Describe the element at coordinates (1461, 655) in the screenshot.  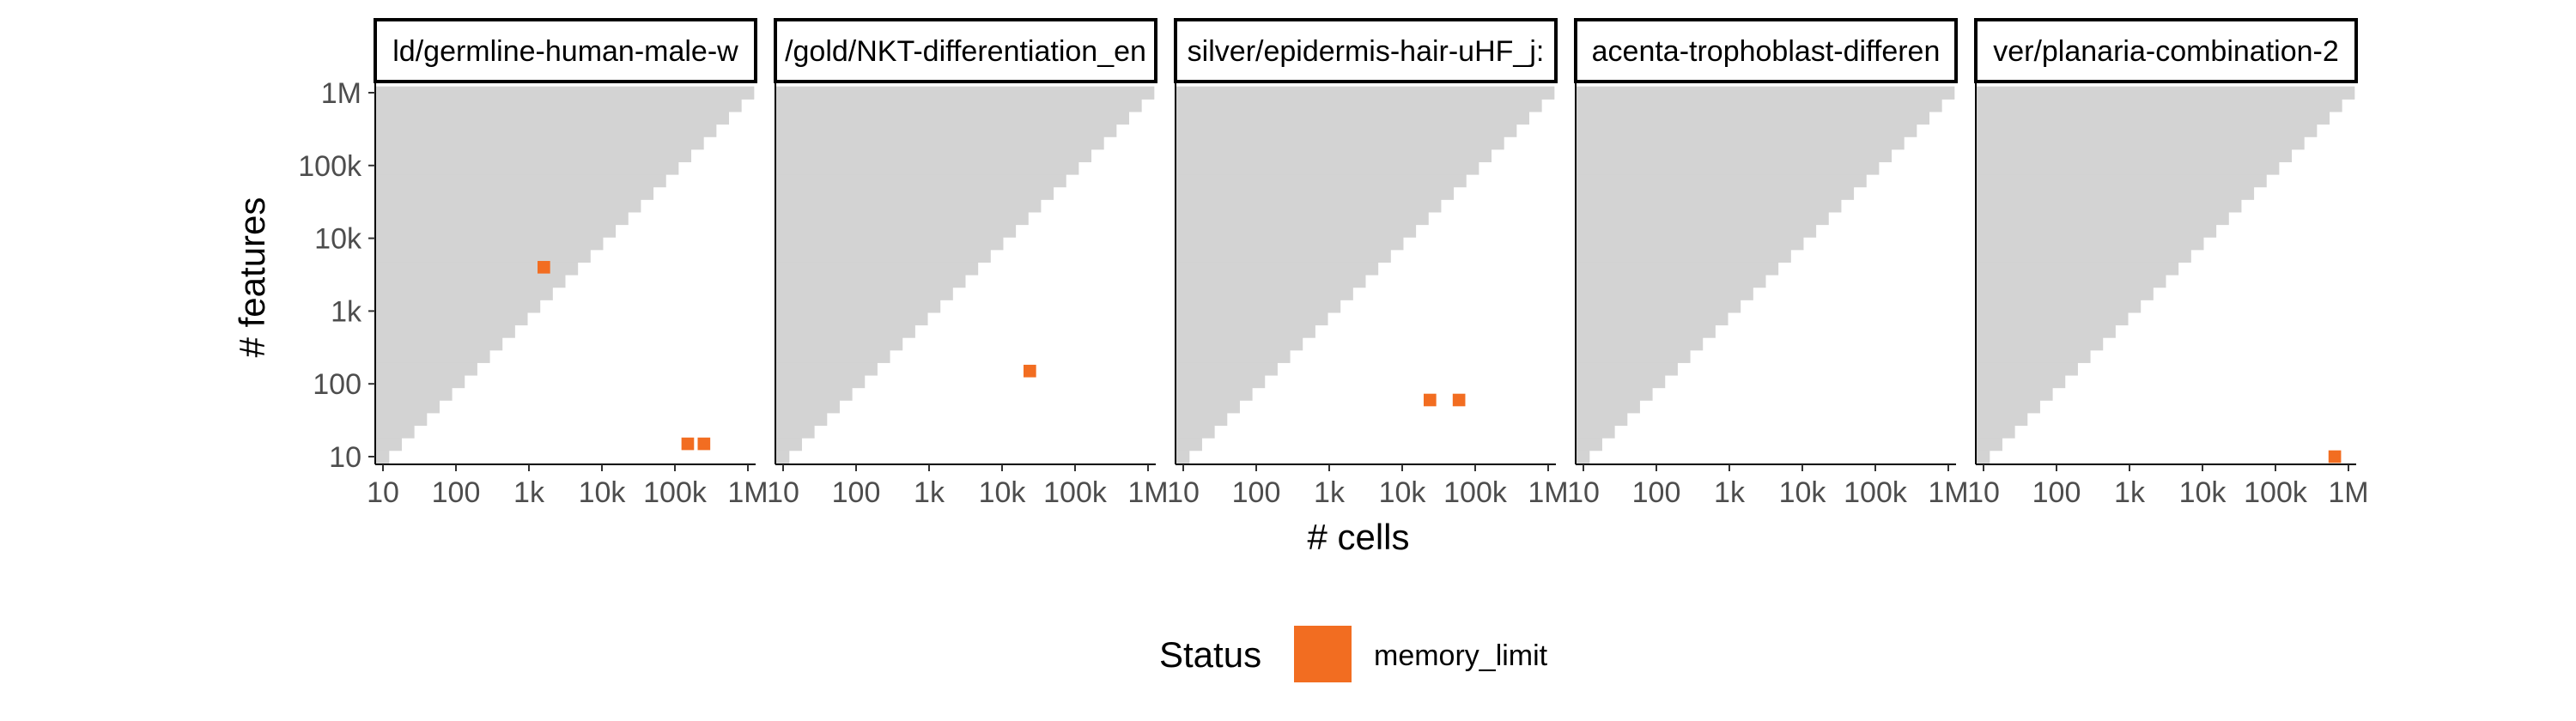
I see `legend-label-memory-limit: memory_limit` at that location.